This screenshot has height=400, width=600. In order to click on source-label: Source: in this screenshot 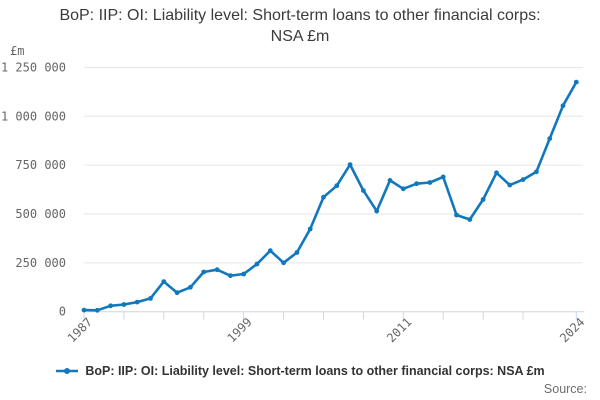, I will do `click(565, 389)`.